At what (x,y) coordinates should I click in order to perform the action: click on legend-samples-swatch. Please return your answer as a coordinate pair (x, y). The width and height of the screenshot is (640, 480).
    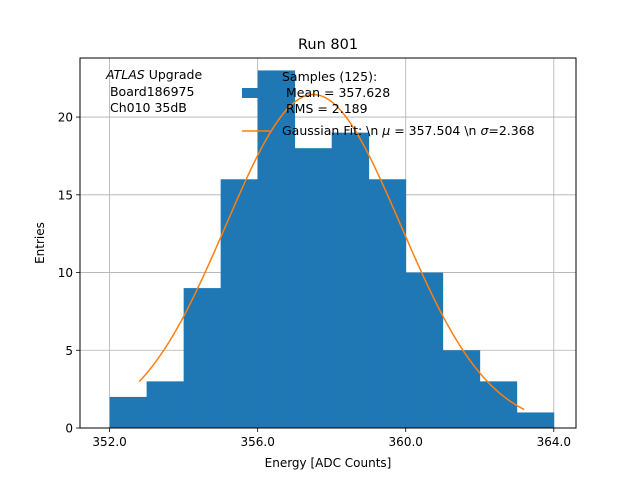
    Looking at the image, I should click on (255, 93).